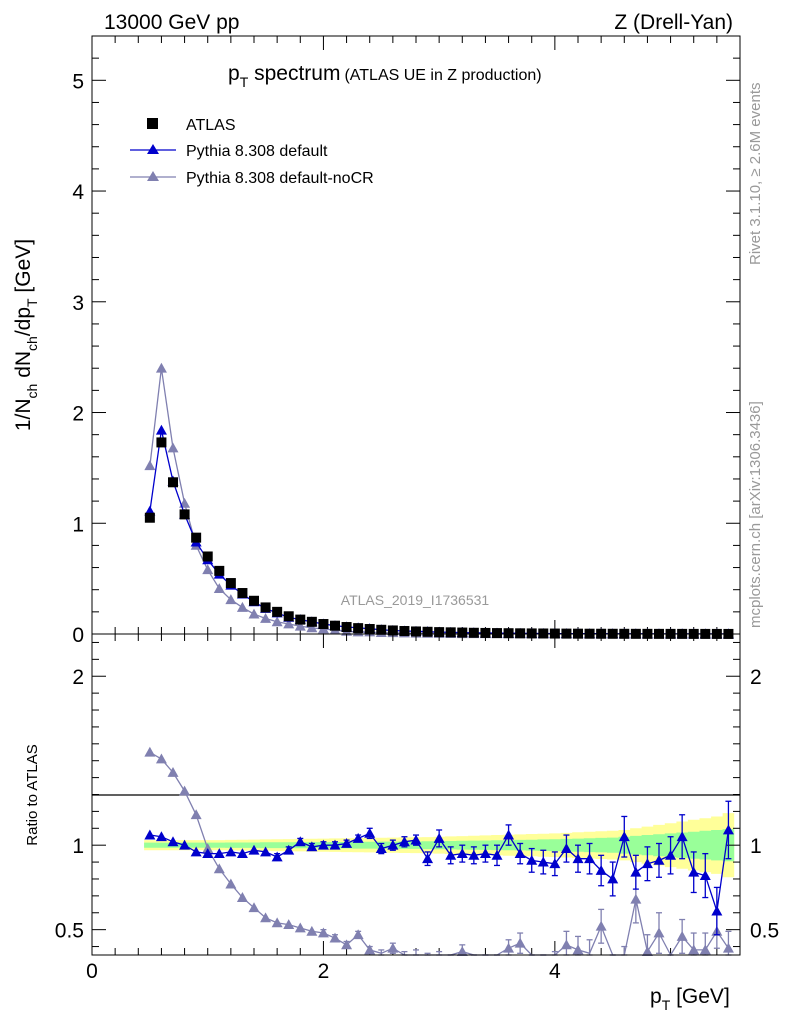 The width and height of the screenshot is (786, 1024). What do you see at coordinates (32, 343) in the screenshot?
I see `y-axis-label-part: ch` at bounding box center [32, 343].